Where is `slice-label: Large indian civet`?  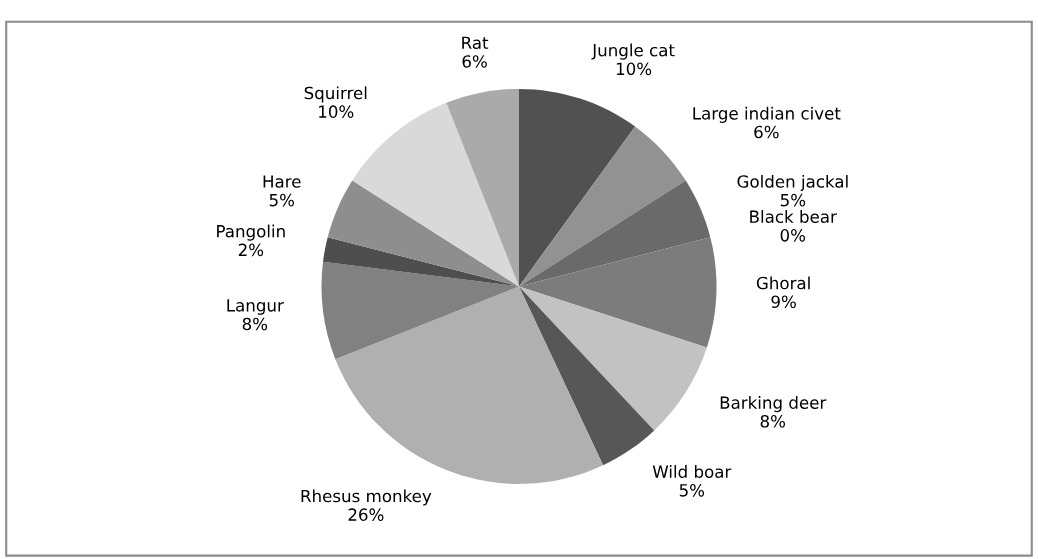 slice-label: Large indian civet is located at coordinates (767, 114).